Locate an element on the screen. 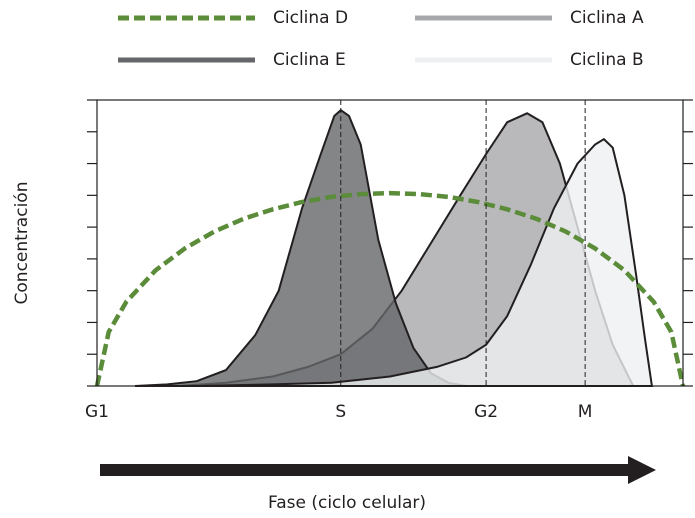 Image resolution: width=695 pixels, height=518 pixels. legend-label: Ciclina A is located at coordinates (607, 18).